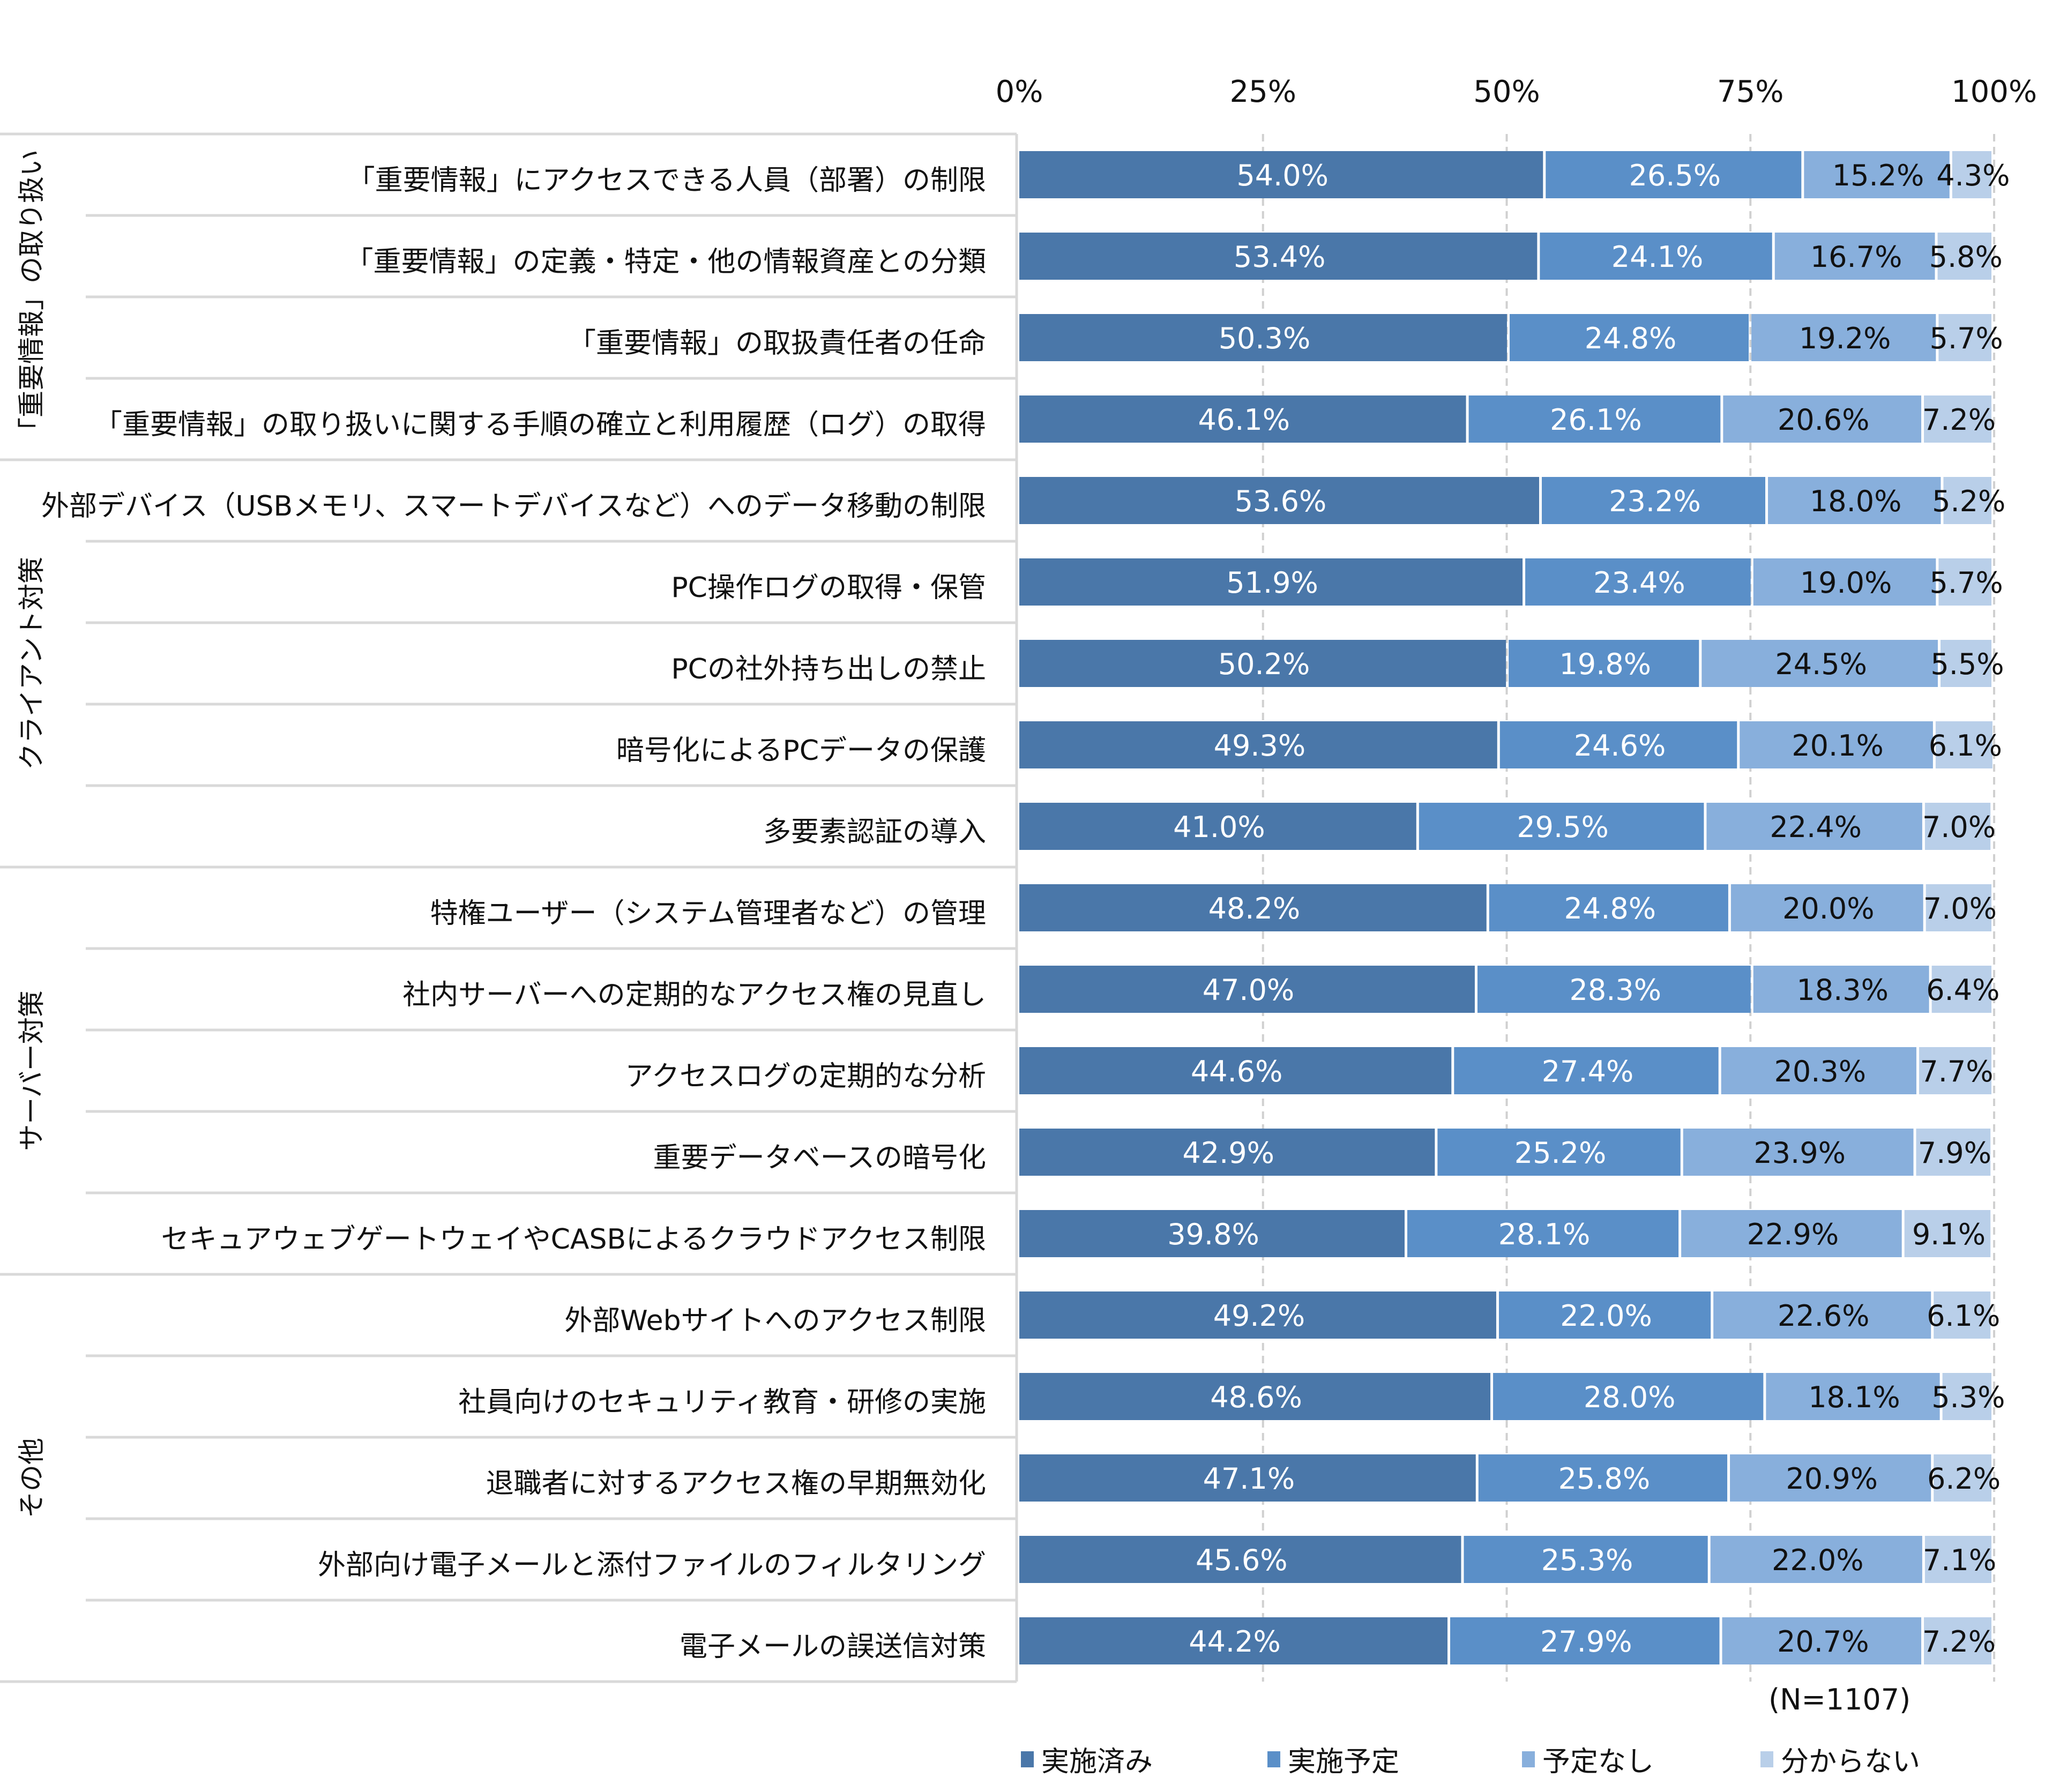 The height and width of the screenshot is (1792, 2052). Describe the element at coordinates (31, 297) in the screenshot. I see `group-label: 「重要情報」の取り扱い` at that location.